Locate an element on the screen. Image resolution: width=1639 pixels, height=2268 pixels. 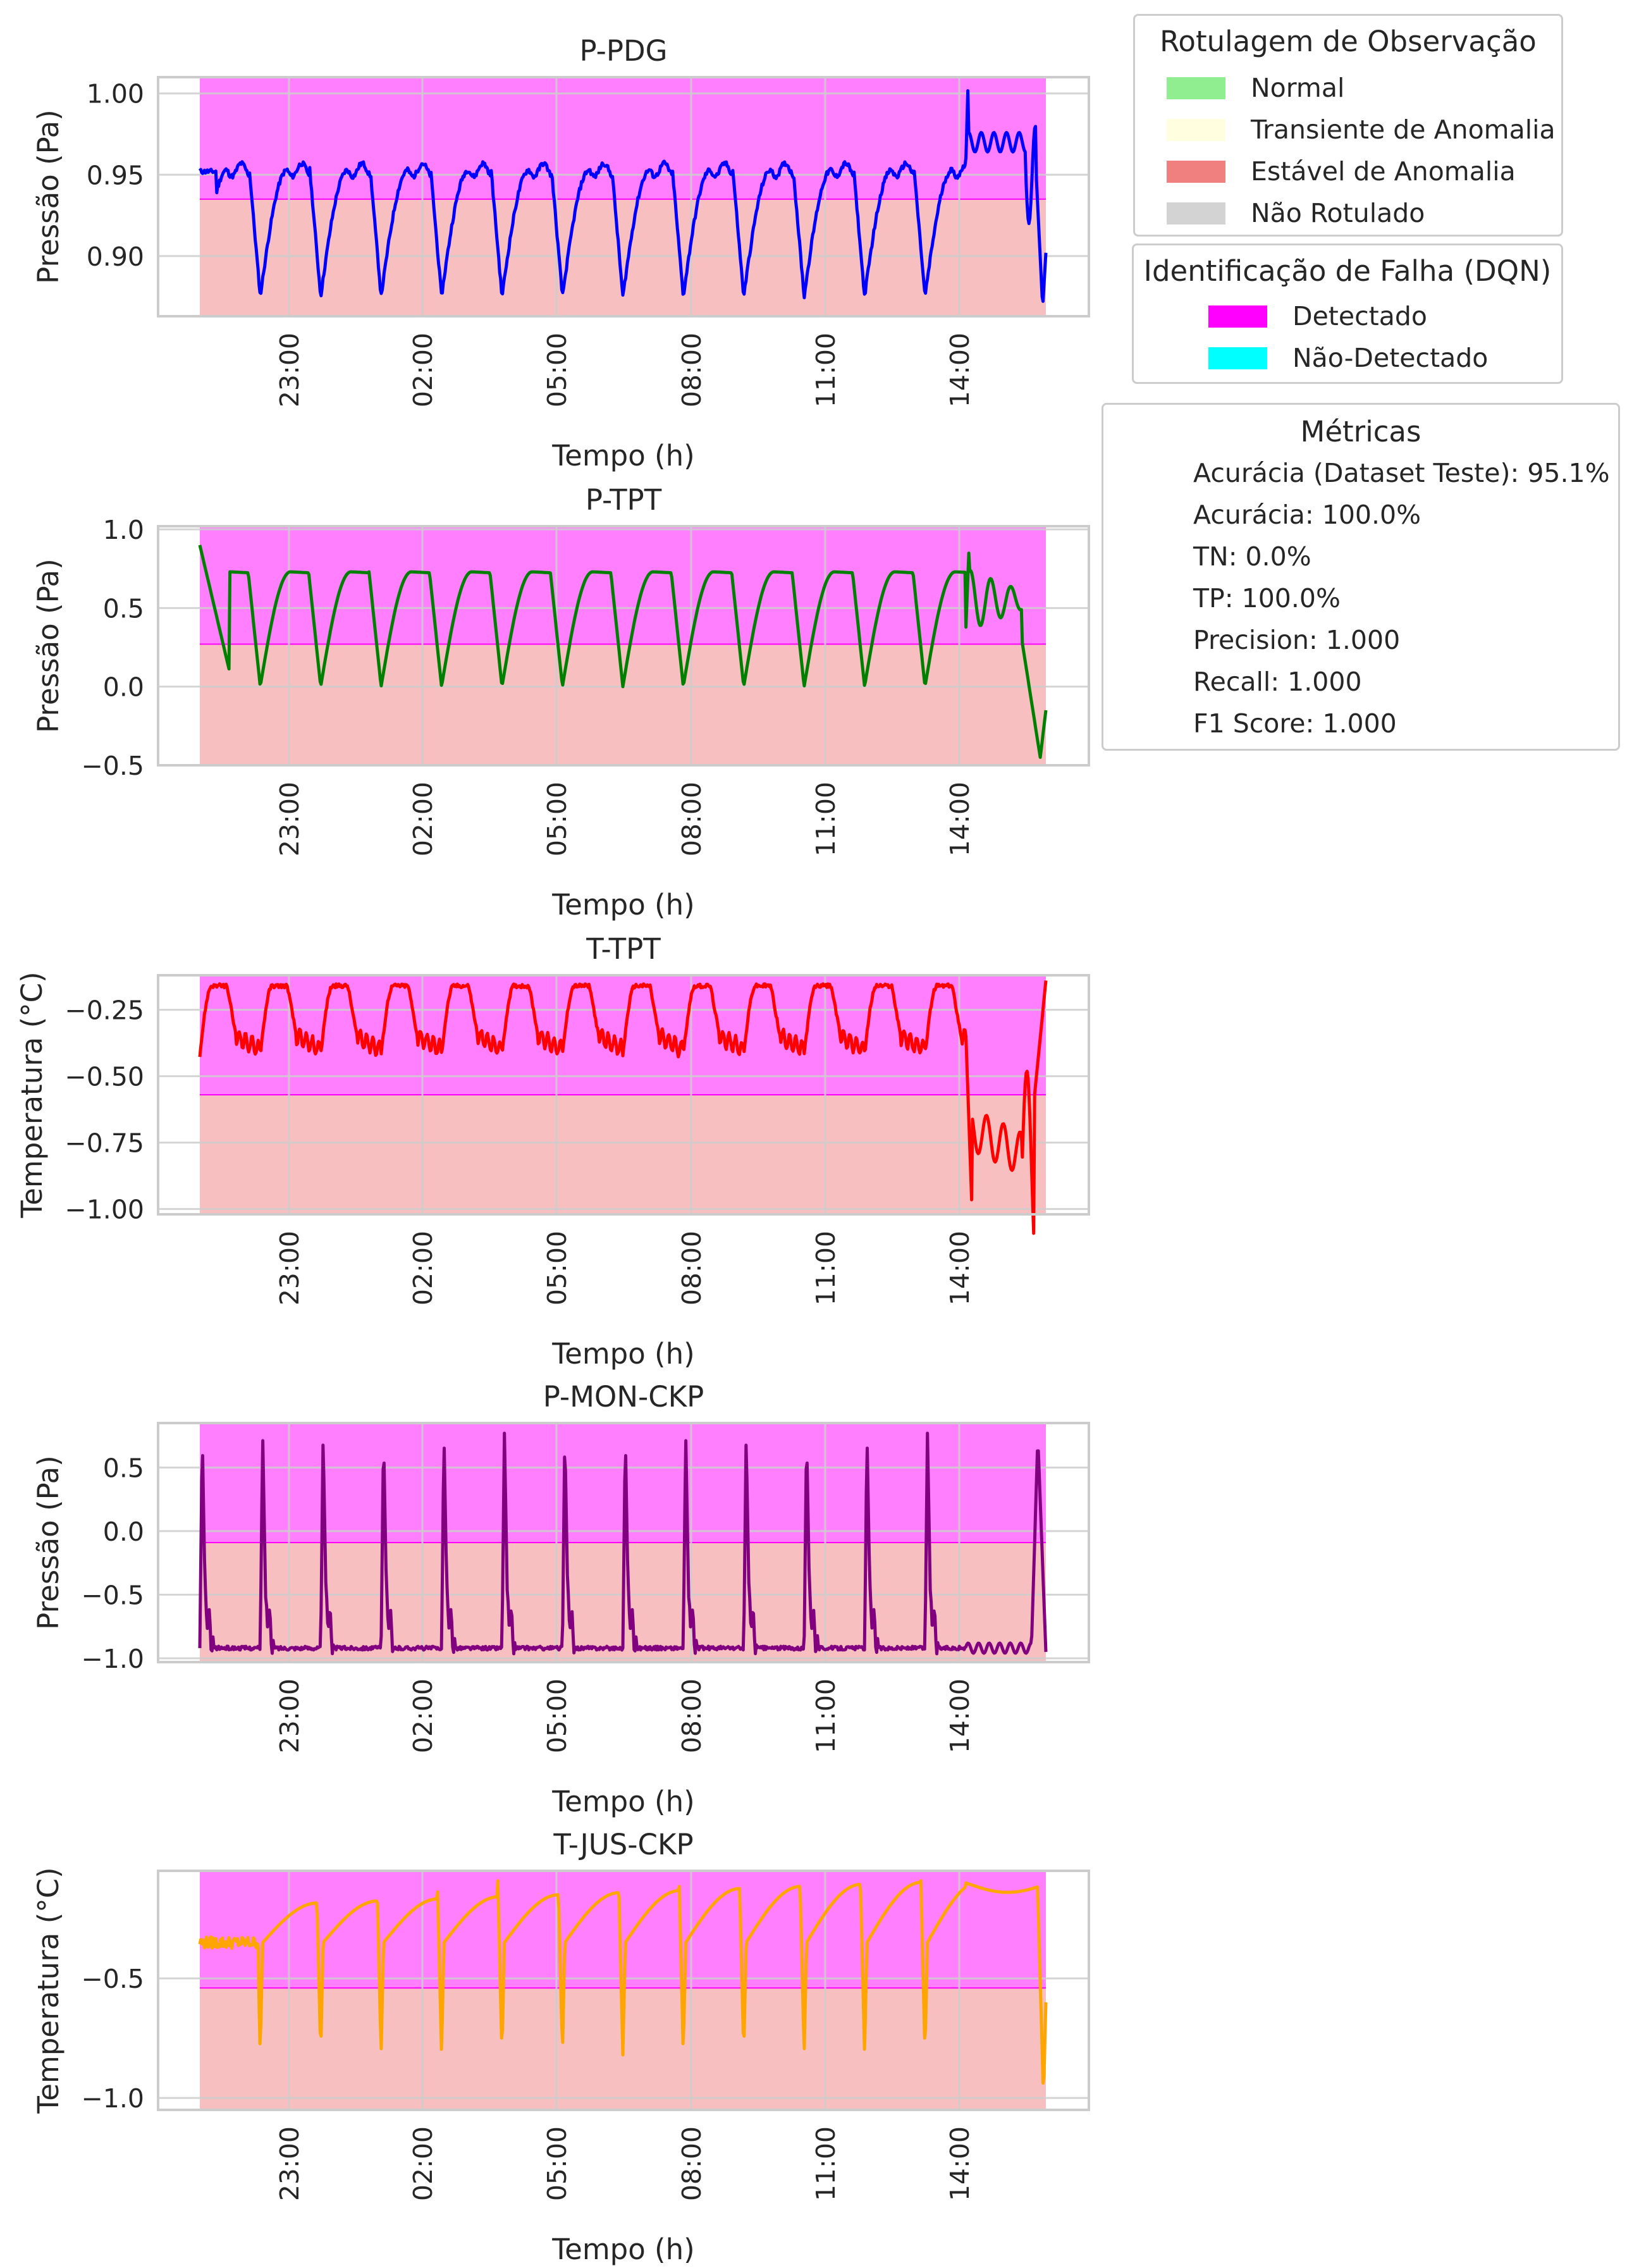
series-line-t-jus-ckp is located at coordinates (623, 1982).